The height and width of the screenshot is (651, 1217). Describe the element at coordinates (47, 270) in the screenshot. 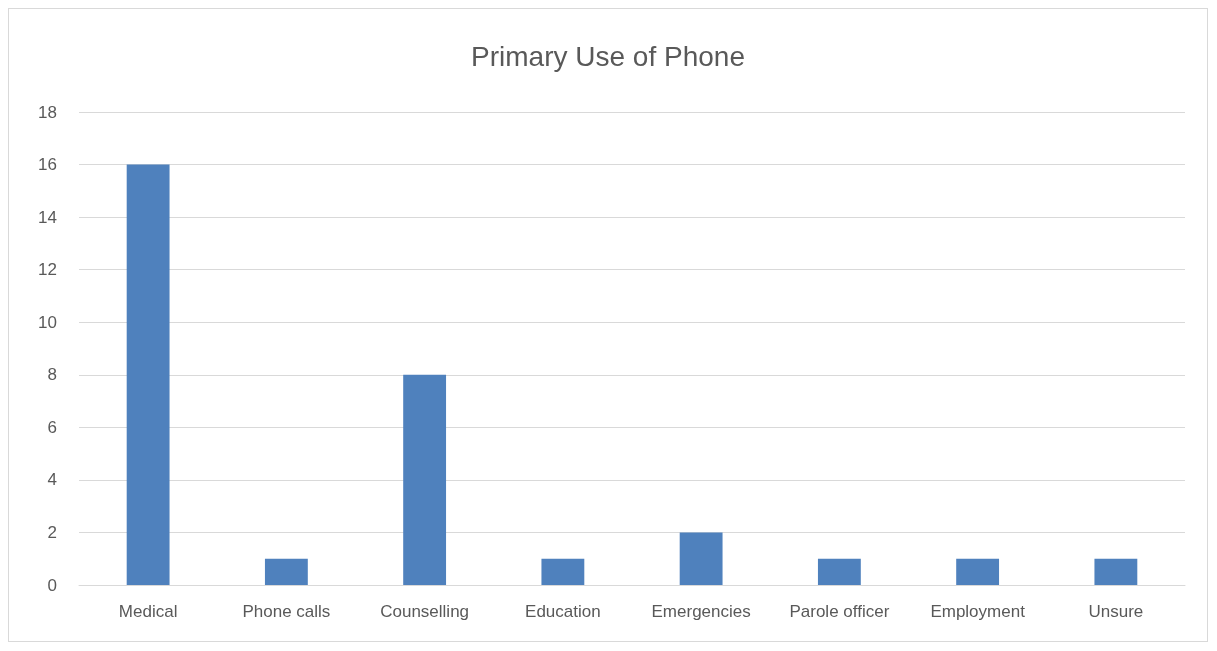

I see `y-tick-label: 12` at that location.